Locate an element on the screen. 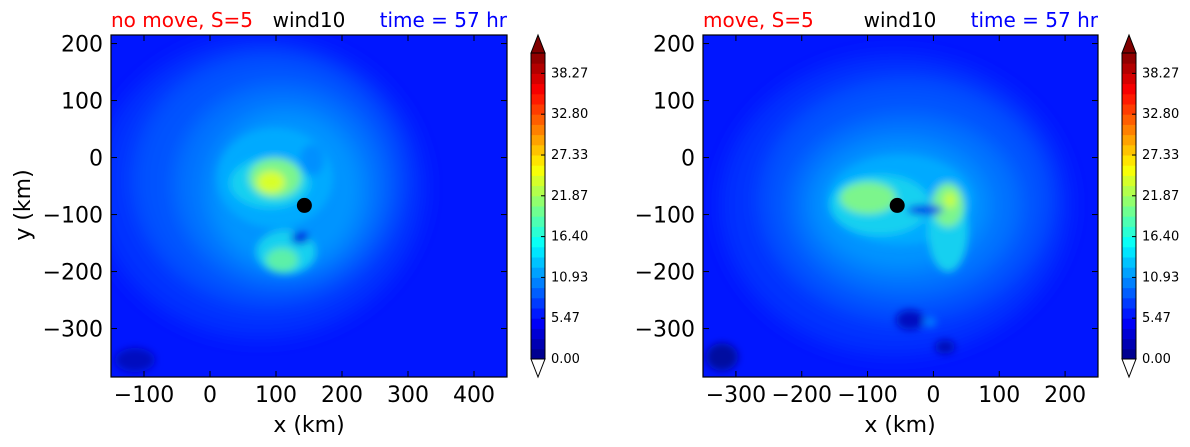  right-title-time: time = 57 hr is located at coordinates (1035, 20).